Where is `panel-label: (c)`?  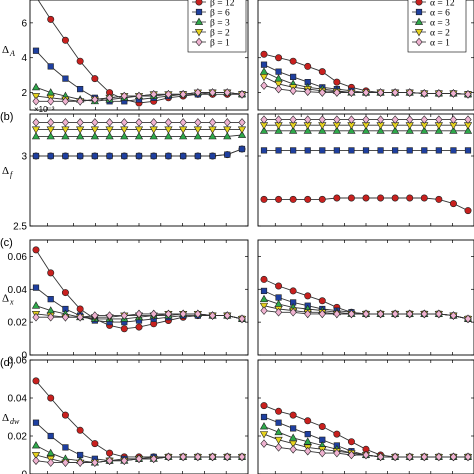 panel-label: (c) is located at coordinates (6, 243).